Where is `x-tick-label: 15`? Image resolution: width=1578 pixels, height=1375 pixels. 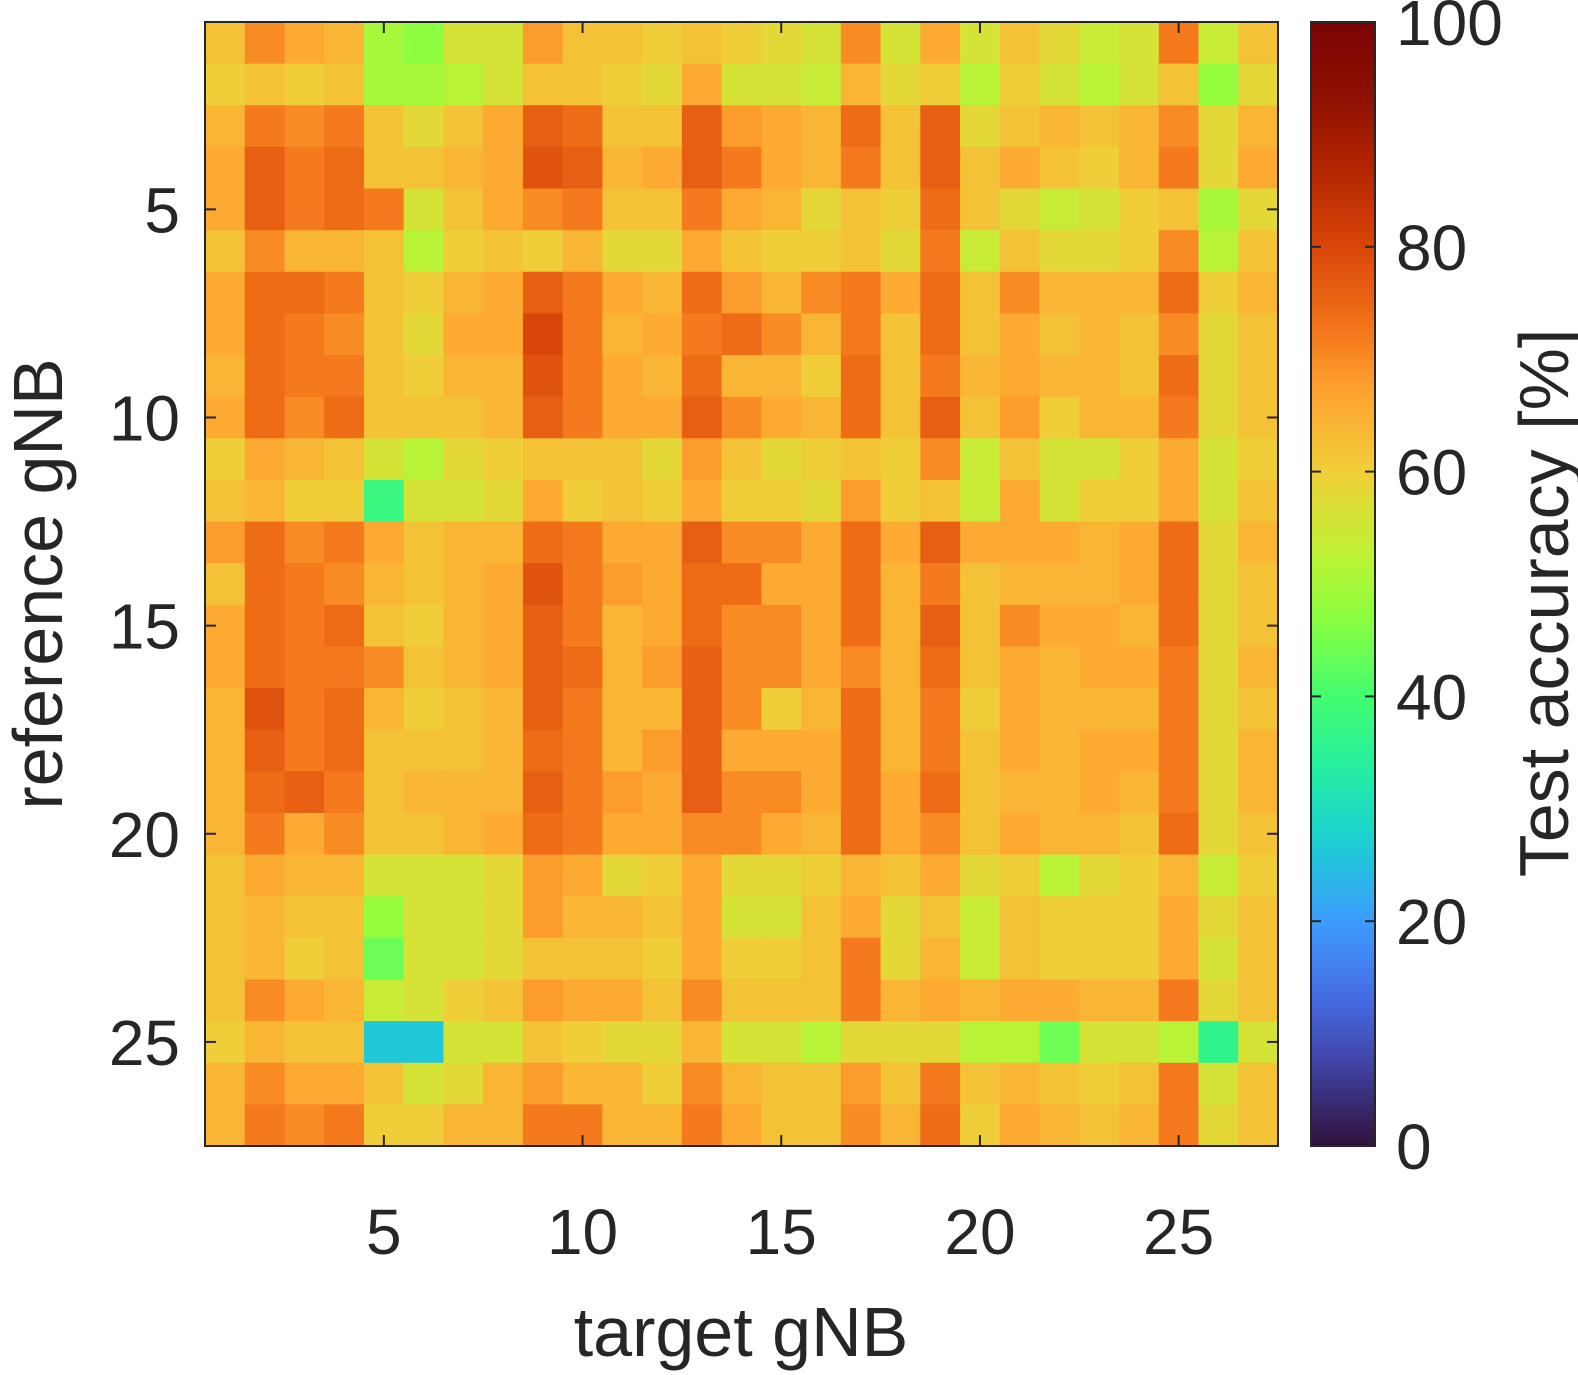 x-tick-label: 15 is located at coordinates (781, 1232).